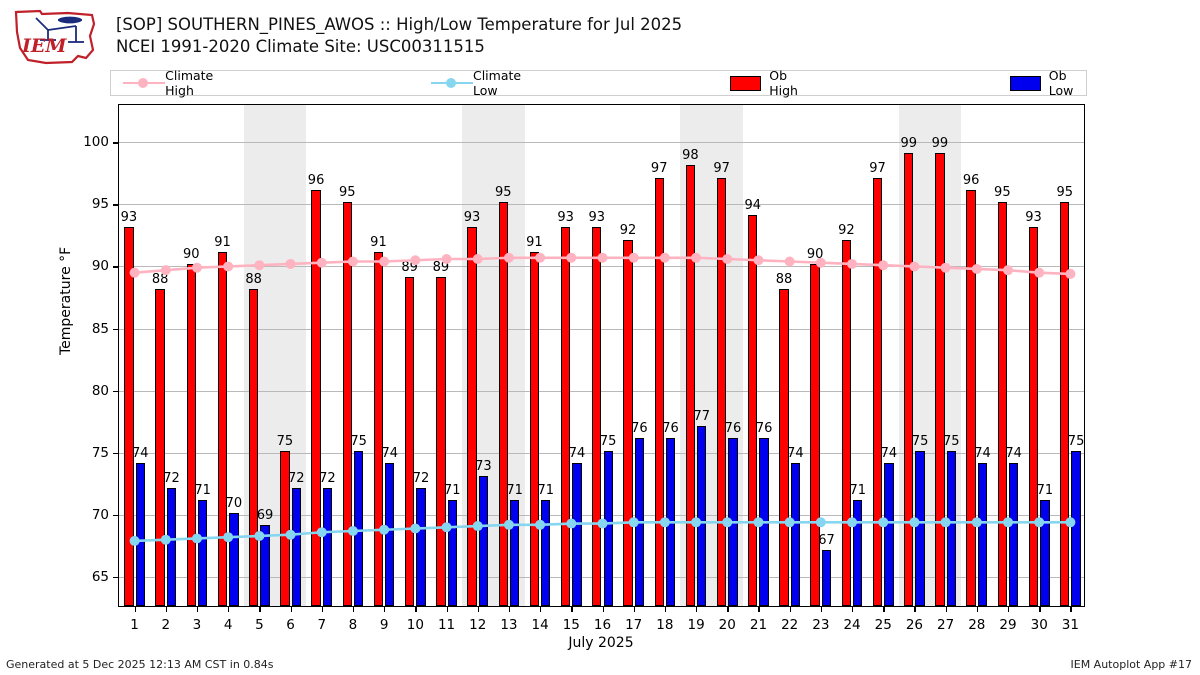 The width and height of the screenshot is (1200, 675). Describe the element at coordinates (100, 576) in the screenshot. I see `y-axis-tick-label: 65` at that location.